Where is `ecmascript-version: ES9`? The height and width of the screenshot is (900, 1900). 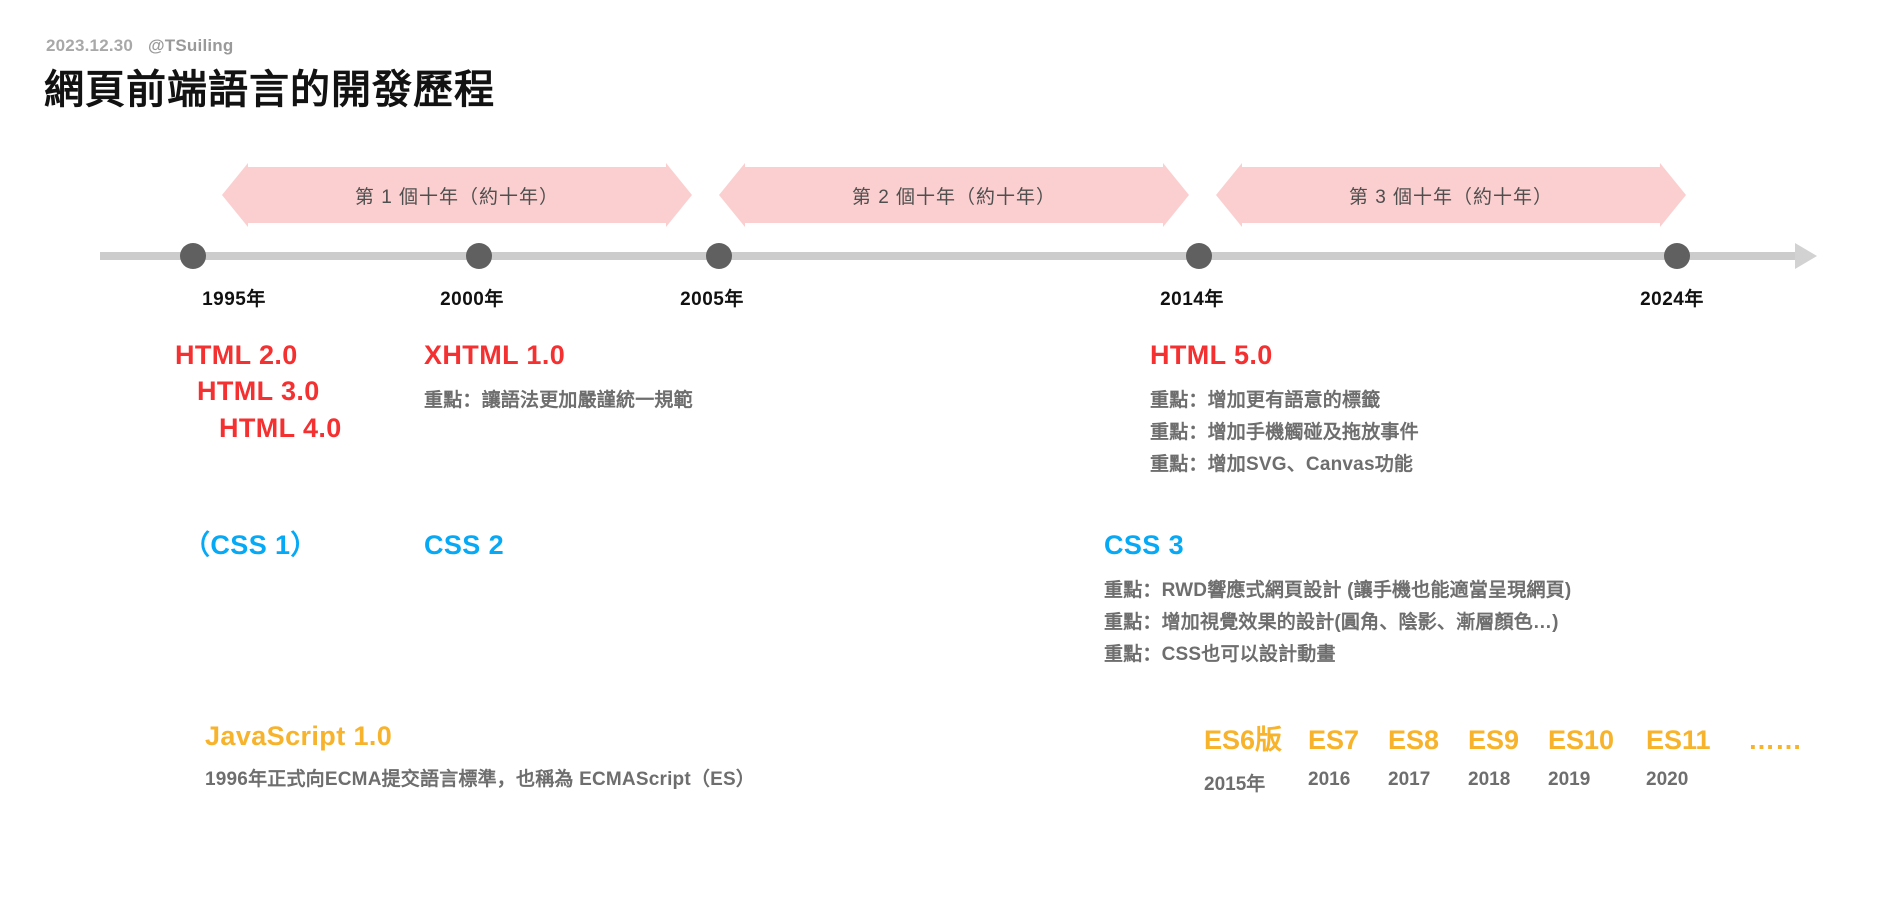
ecmascript-version: ES9 is located at coordinates (1494, 740).